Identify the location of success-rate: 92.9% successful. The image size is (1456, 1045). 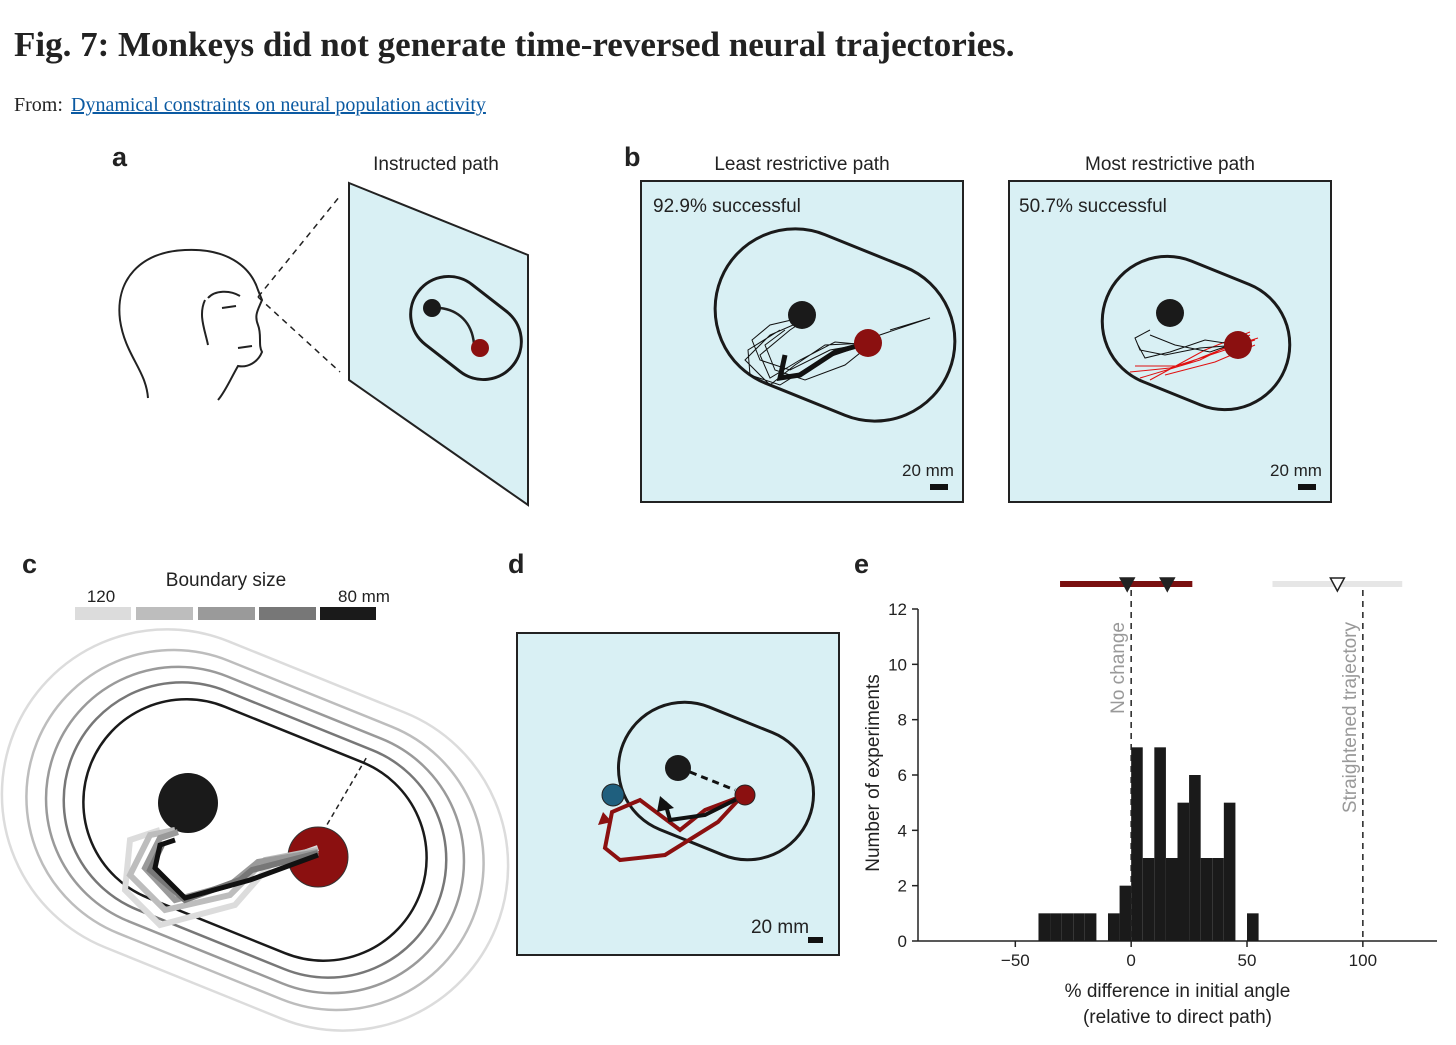
(727, 206).